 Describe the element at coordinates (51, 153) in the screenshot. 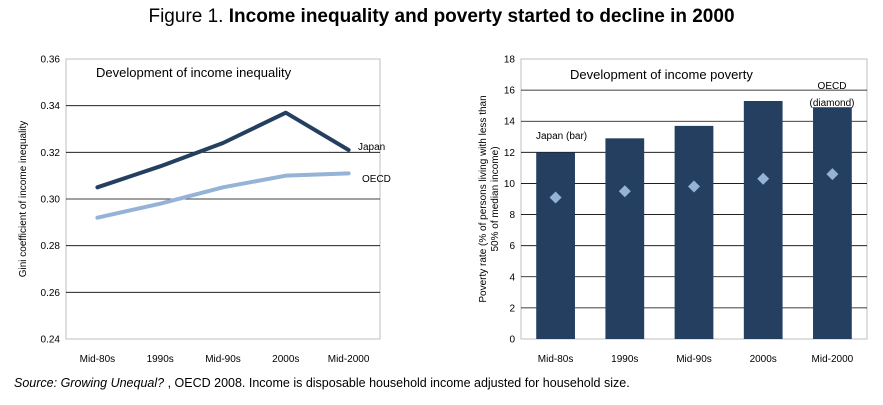

I see `inequality-y-tick-label: 0.32` at that location.